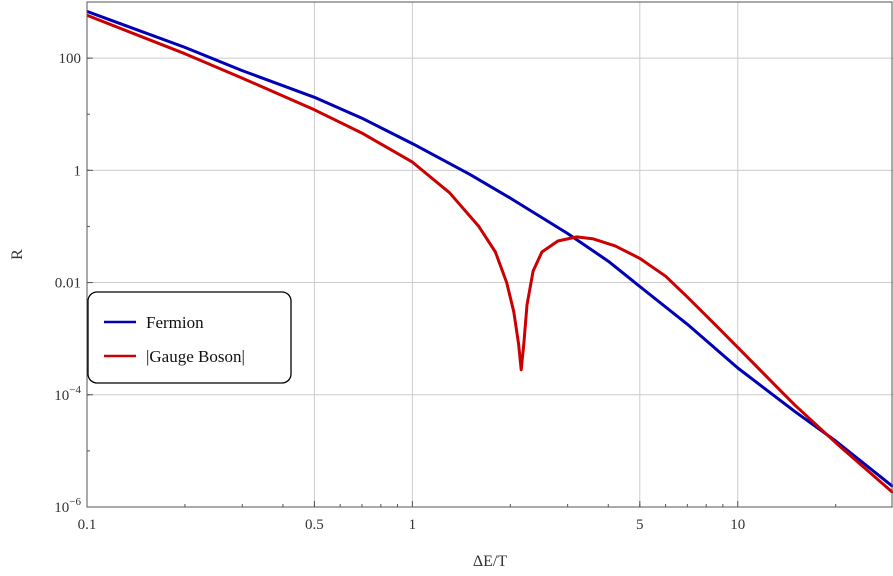 The height and width of the screenshot is (576, 893). Describe the element at coordinates (68, 284) in the screenshot. I see `y-tick-label: 0.01` at that location.